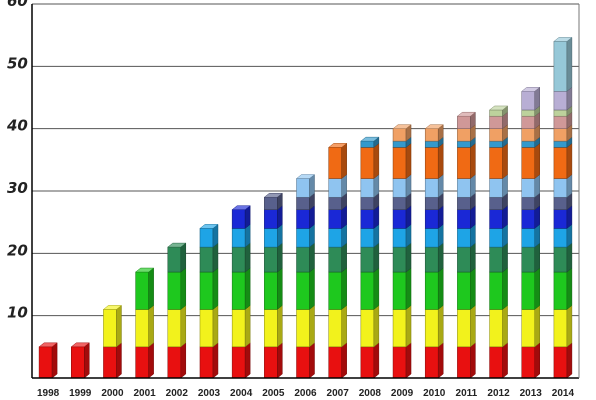  Describe the element at coordinates (209, 393) in the screenshot. I see `x-tick-label: 2003` at that location.